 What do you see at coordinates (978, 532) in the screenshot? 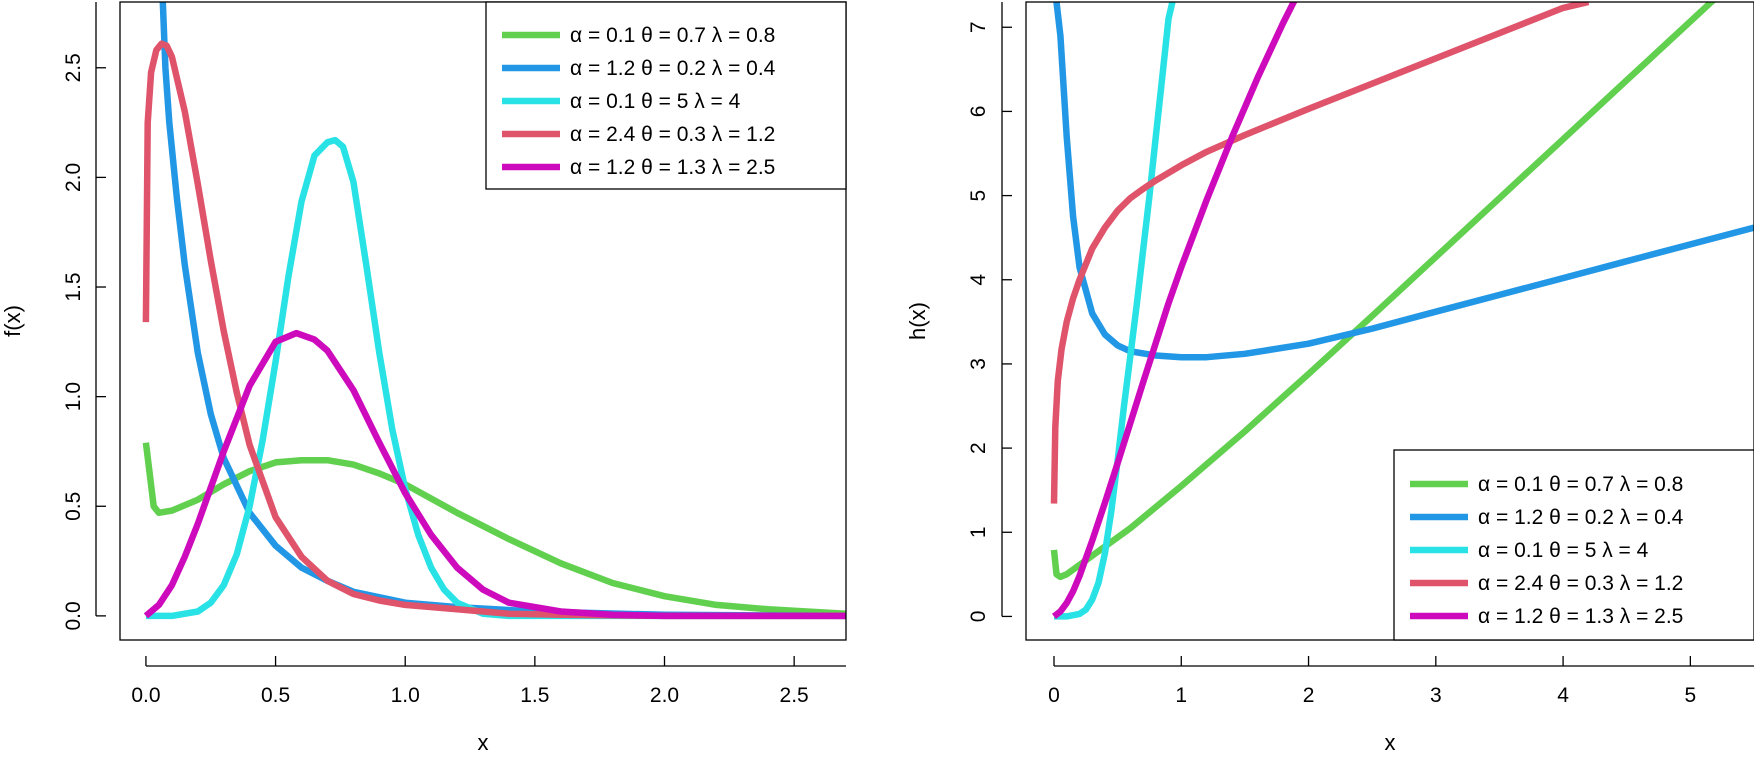
I see `y-tick-label: 1` at bounding box center [978, 532].